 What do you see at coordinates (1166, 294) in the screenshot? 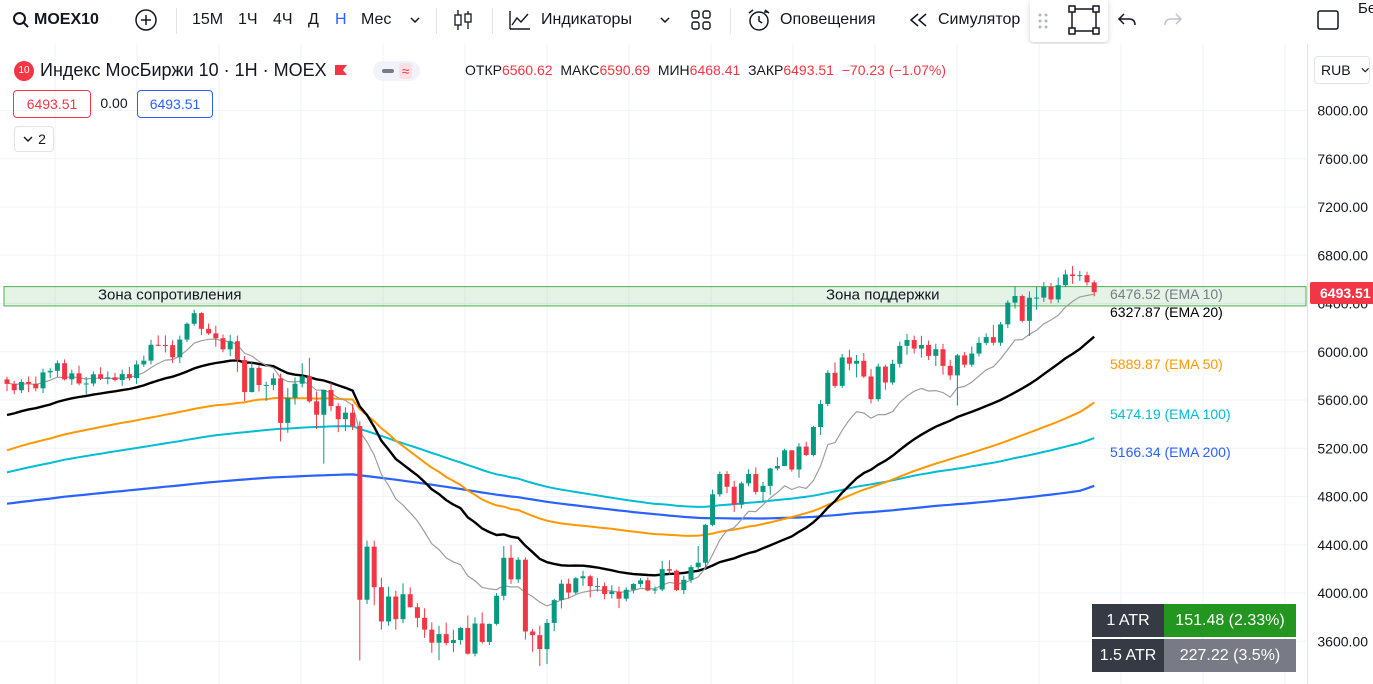
I see `ema-label: 6476.52 (EMA 10)` at bounding box center [1166, 294].